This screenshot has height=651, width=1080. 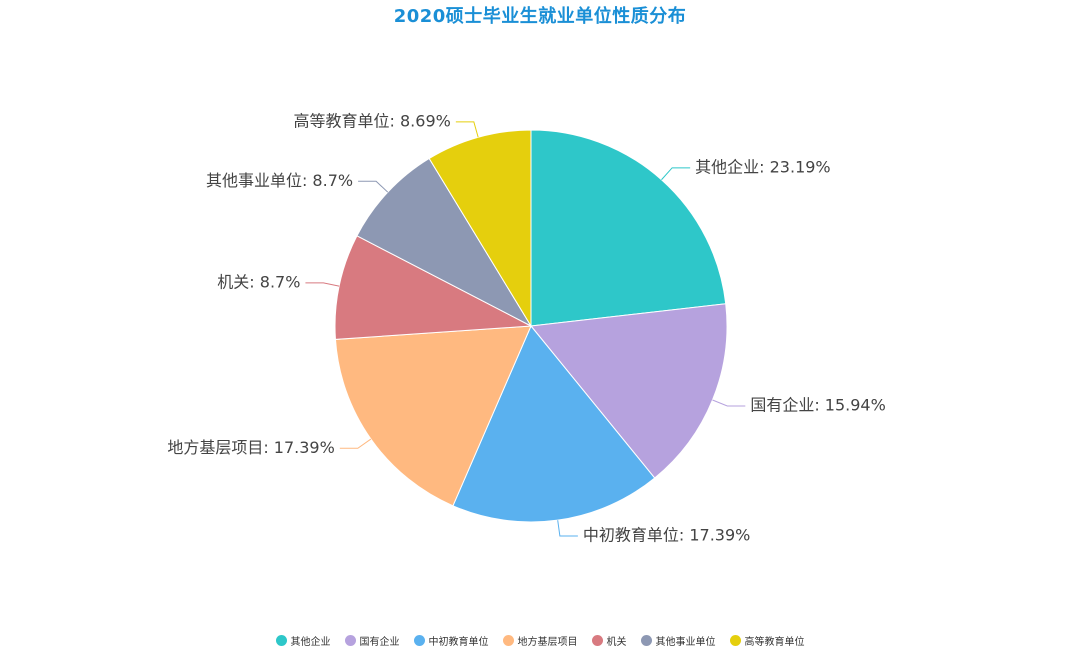 I want to click on slice-label-2: 中初教育单位: 17.39%, so click(x=667, y=535).